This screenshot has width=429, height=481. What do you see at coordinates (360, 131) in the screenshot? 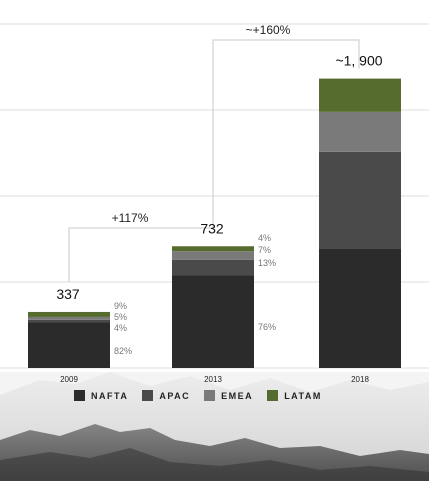
I see `bar-2018-emea` at bounding box center [360, 131].